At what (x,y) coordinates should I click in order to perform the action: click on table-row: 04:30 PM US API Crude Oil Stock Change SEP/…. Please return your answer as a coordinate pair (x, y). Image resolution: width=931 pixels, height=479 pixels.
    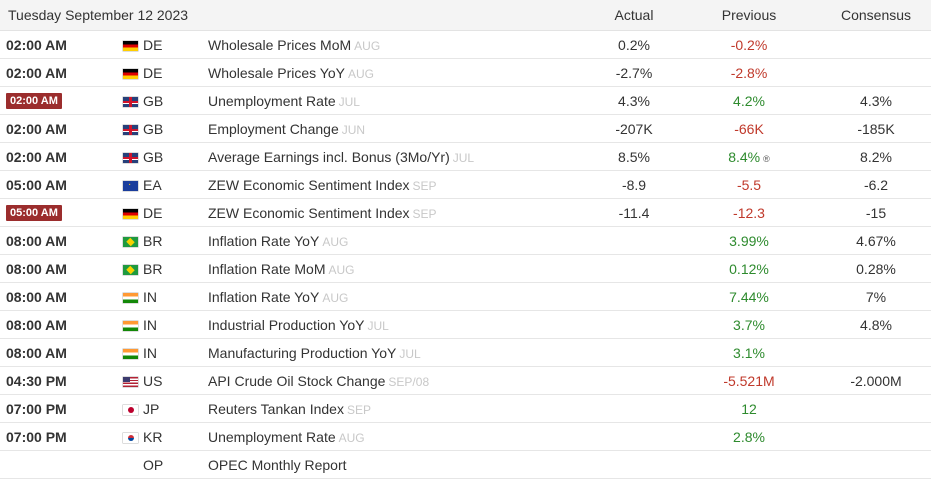
    Looking at the image, I should click on (465, 381).